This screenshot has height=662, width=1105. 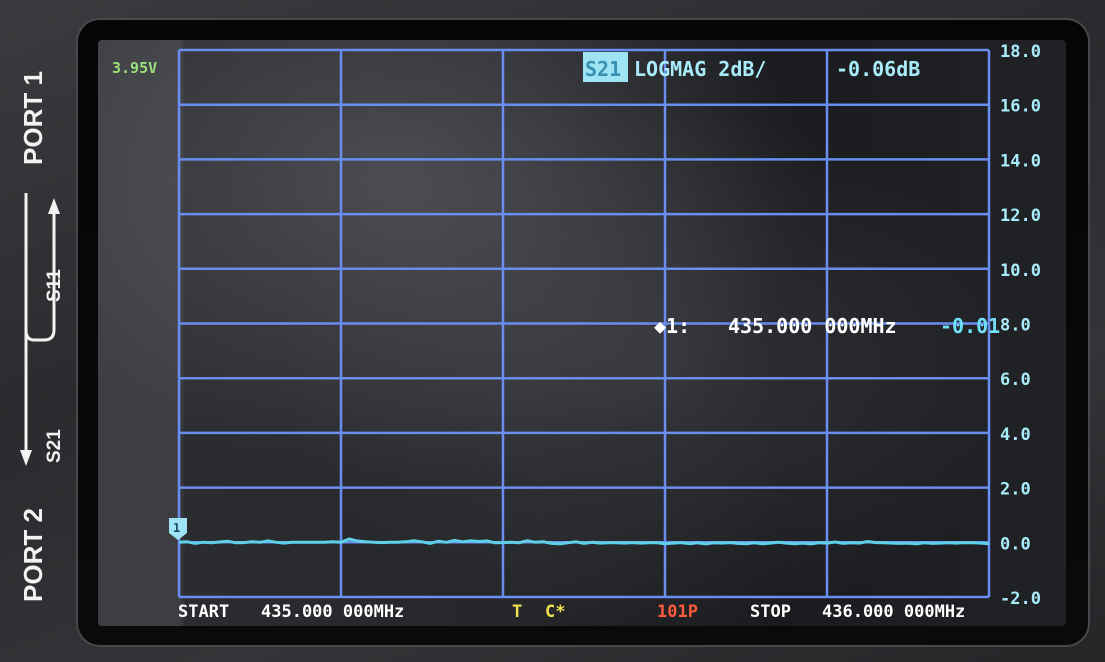 I want to click on y-tick-label: 18.0, so click(x=1020, y=52).